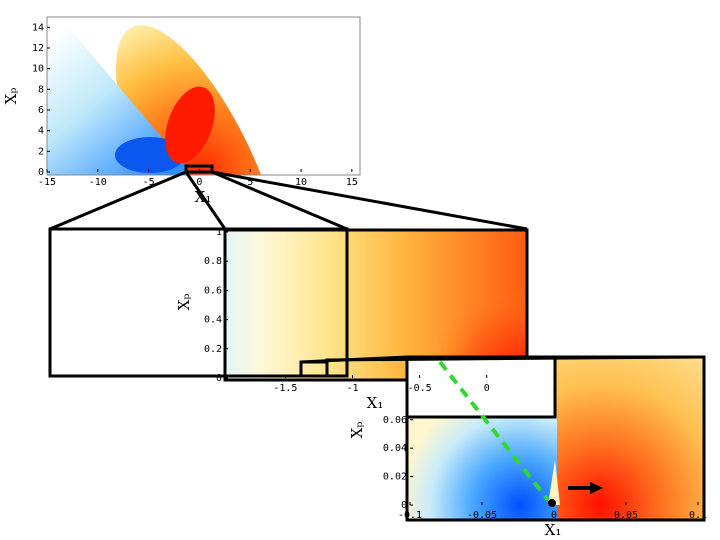 The image size is (720, 540). What do you see at coordinates (395, 477) in the screenshot?
I see `y-tick-label: 0.02` at bounding box center [395, 477].